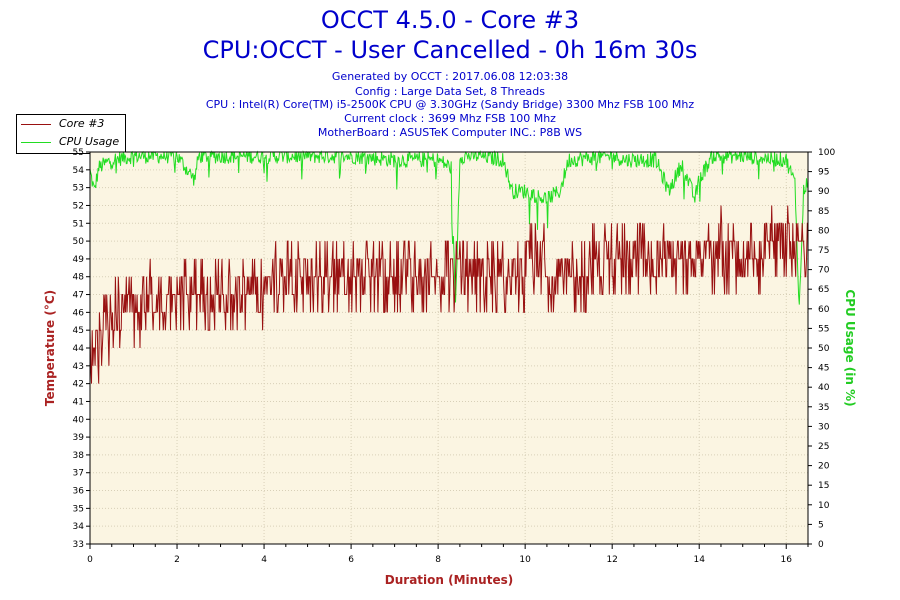 The height and width of the screenshot is (600, 900). What do you see at coordinates (78, 385) in the screenshot?
I see `y-tick-label-left: 42` at bounding box center [78, 385].